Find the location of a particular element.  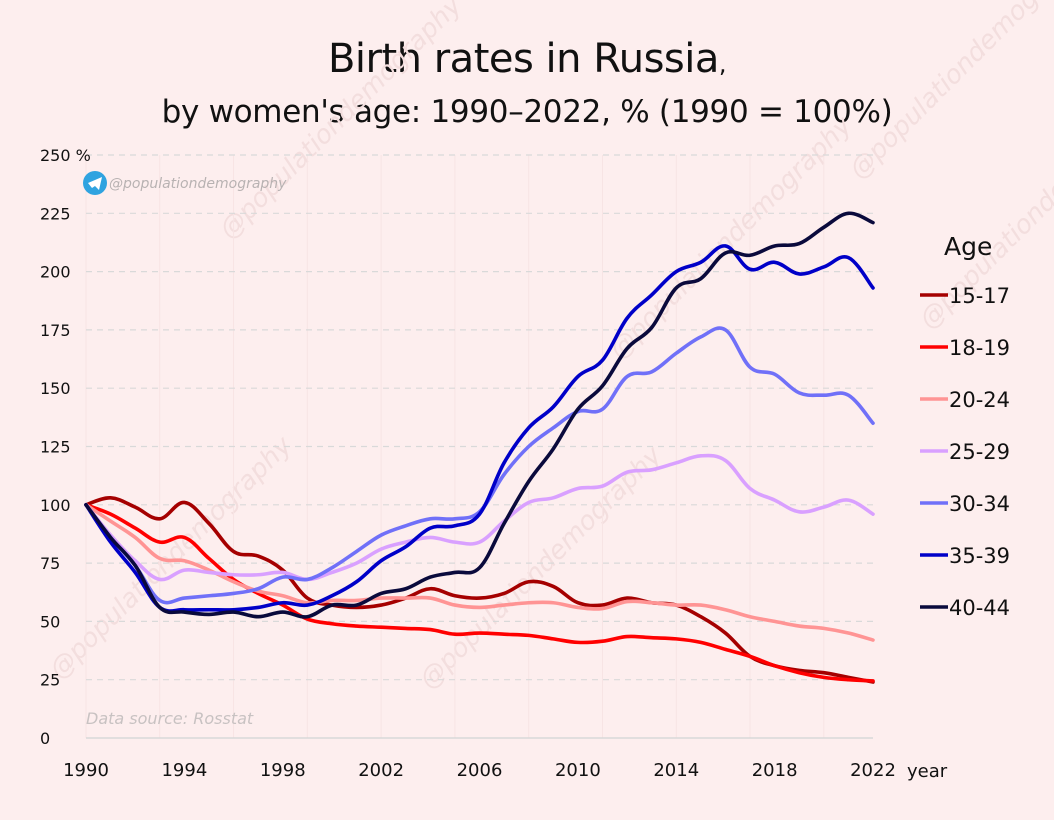

x-tick-label: 2018 is located at coordinates (775, 770).